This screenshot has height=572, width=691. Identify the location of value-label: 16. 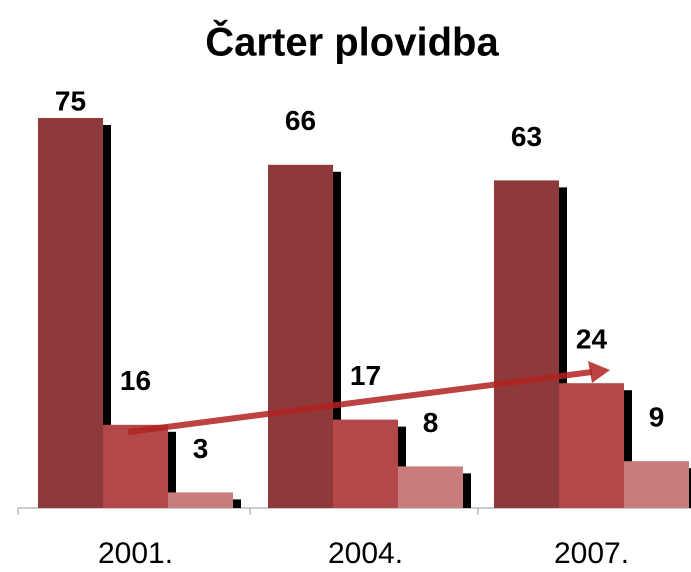
(135, 380).